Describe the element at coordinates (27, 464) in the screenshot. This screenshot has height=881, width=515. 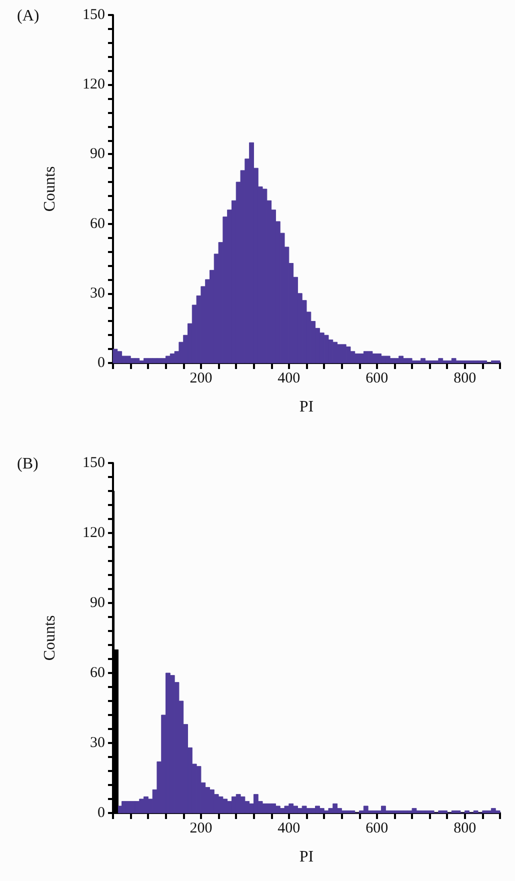
I see `chart-title: (B)` at that location.